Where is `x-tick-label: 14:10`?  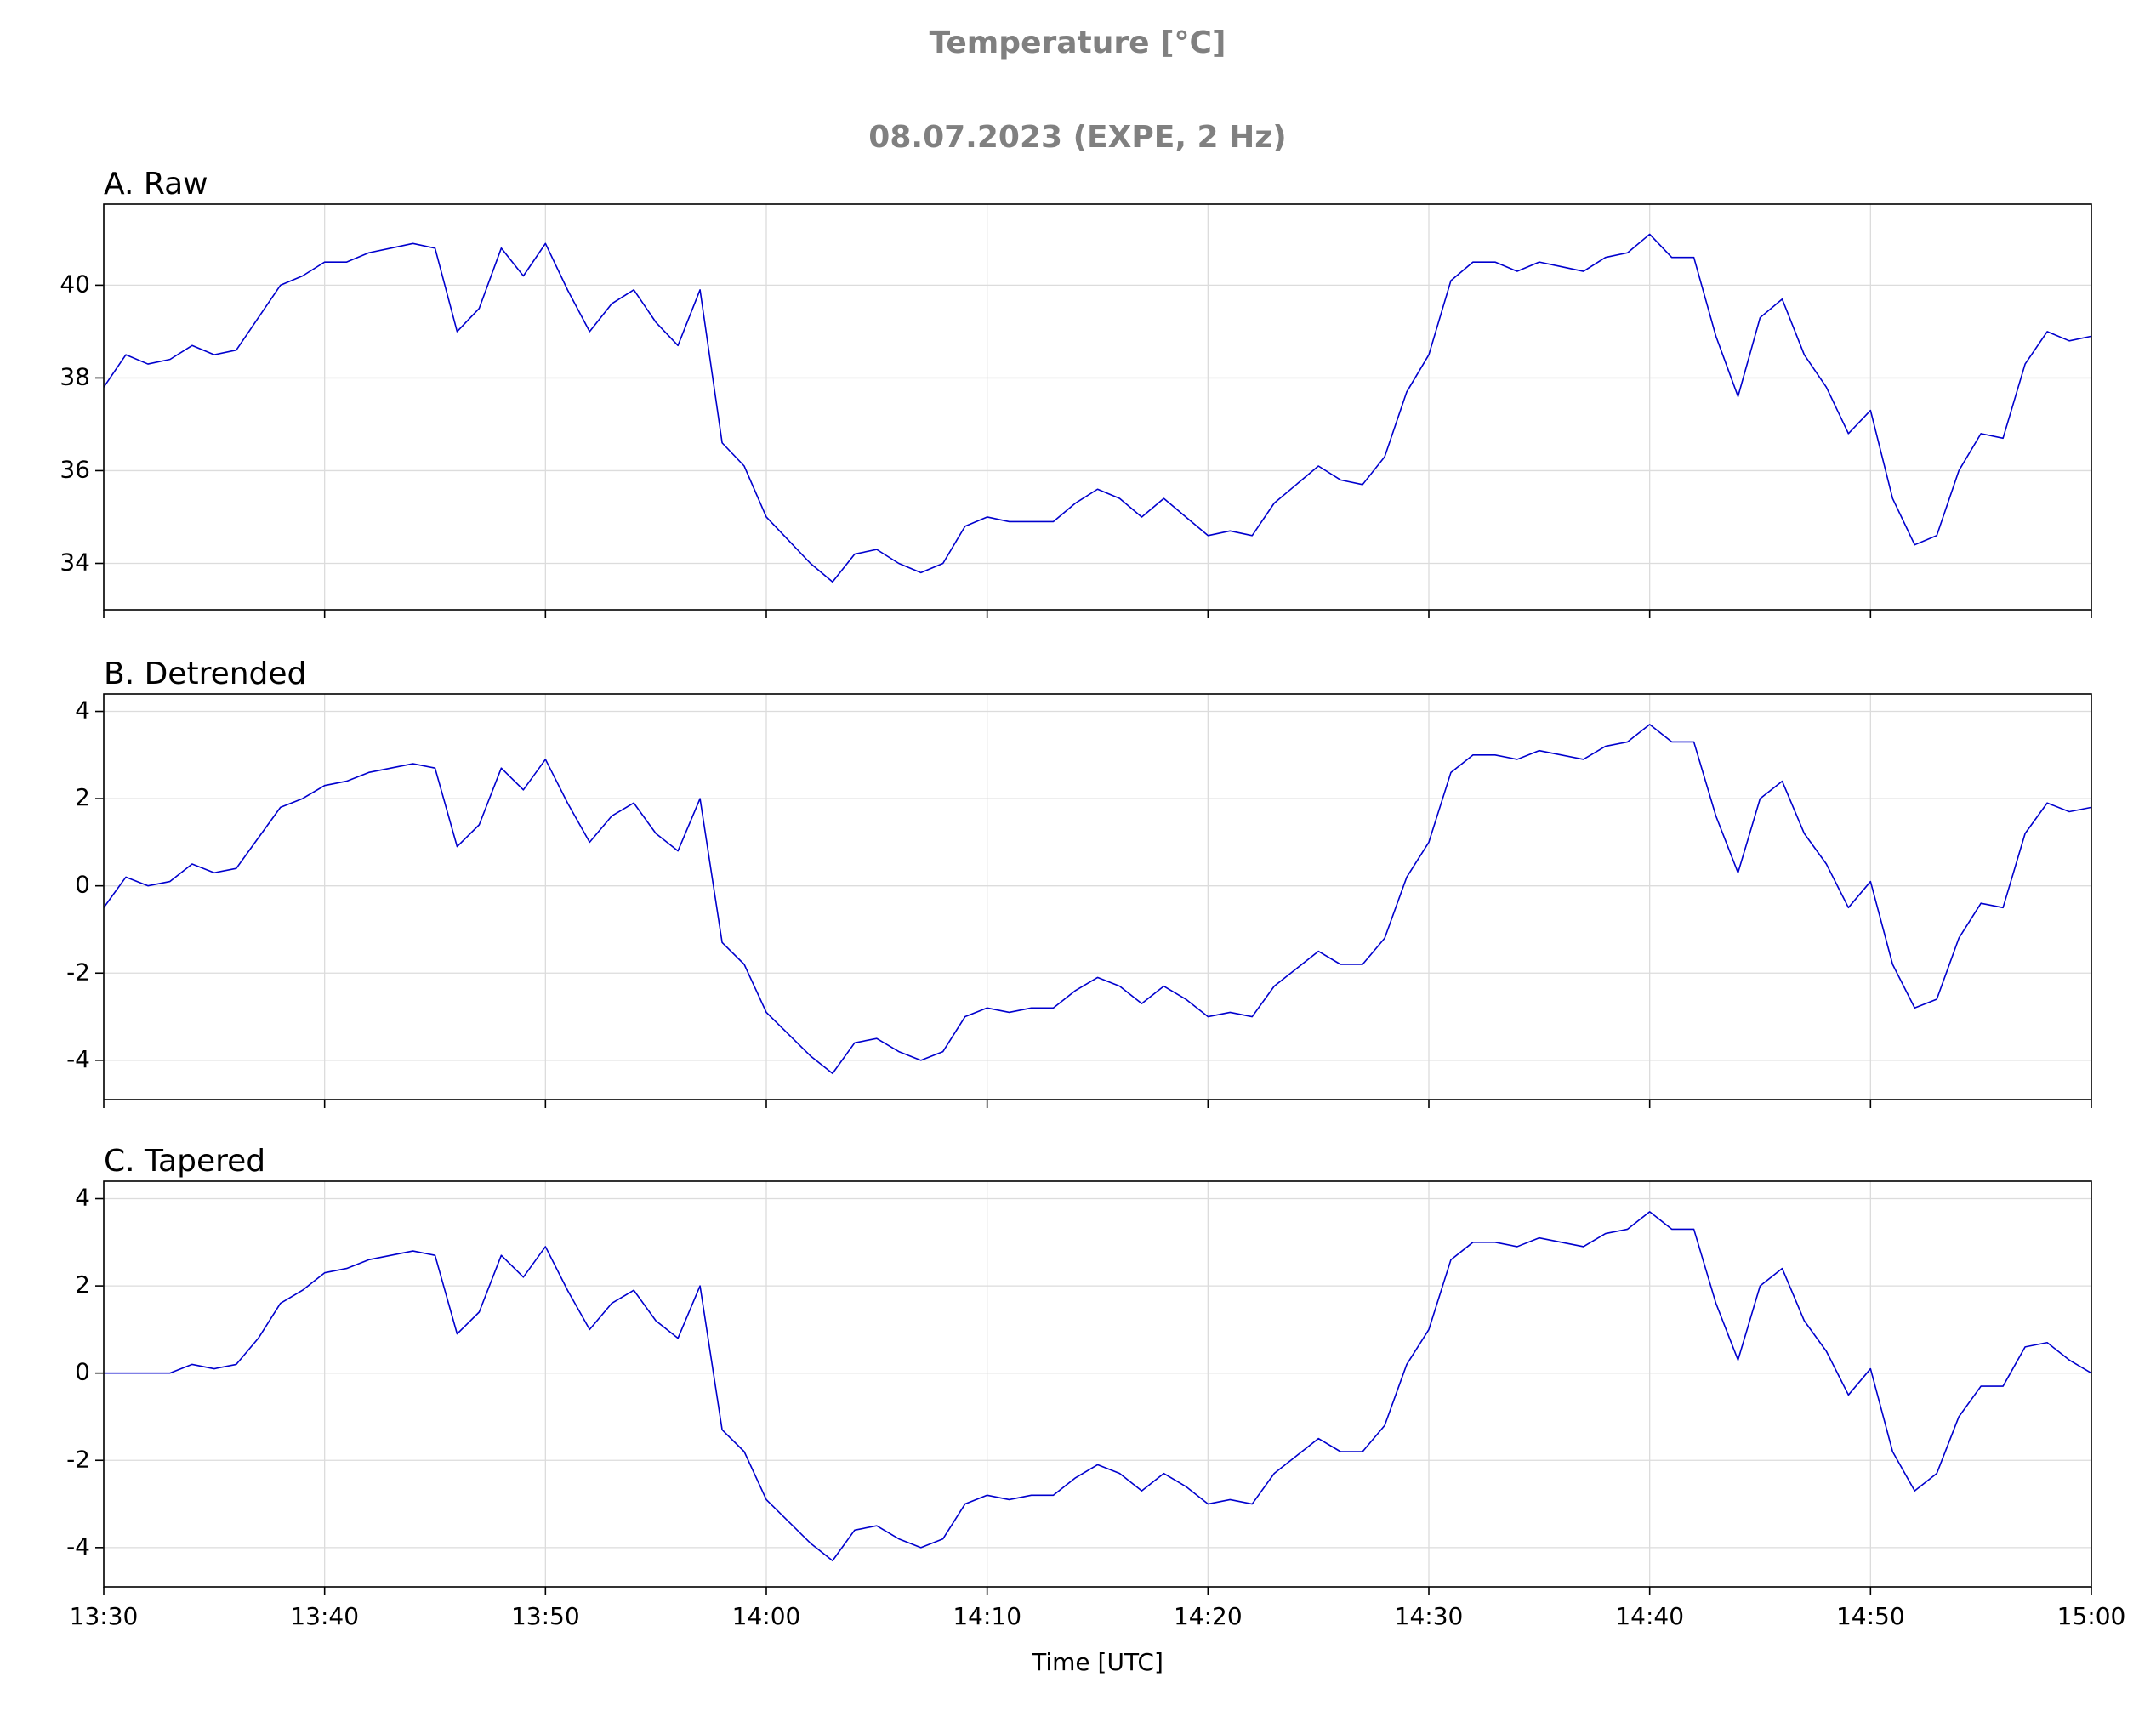
x-tick-label: 14:10 is located at coordinates (987, 1616).